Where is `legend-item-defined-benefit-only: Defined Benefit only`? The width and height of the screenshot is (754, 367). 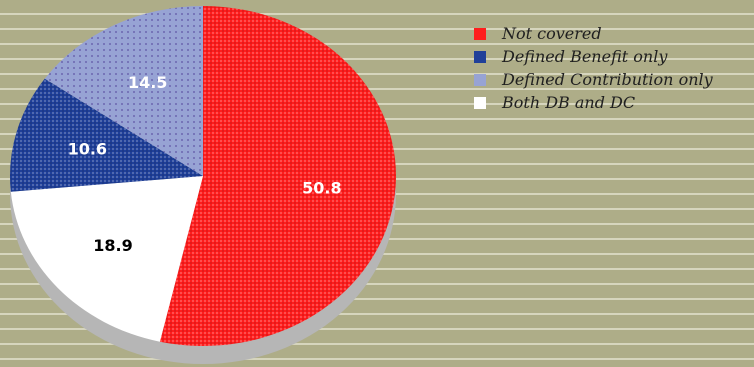
legend-item-defined-benefit-only: Defined Benefit only is located at coordinates (593, 56).